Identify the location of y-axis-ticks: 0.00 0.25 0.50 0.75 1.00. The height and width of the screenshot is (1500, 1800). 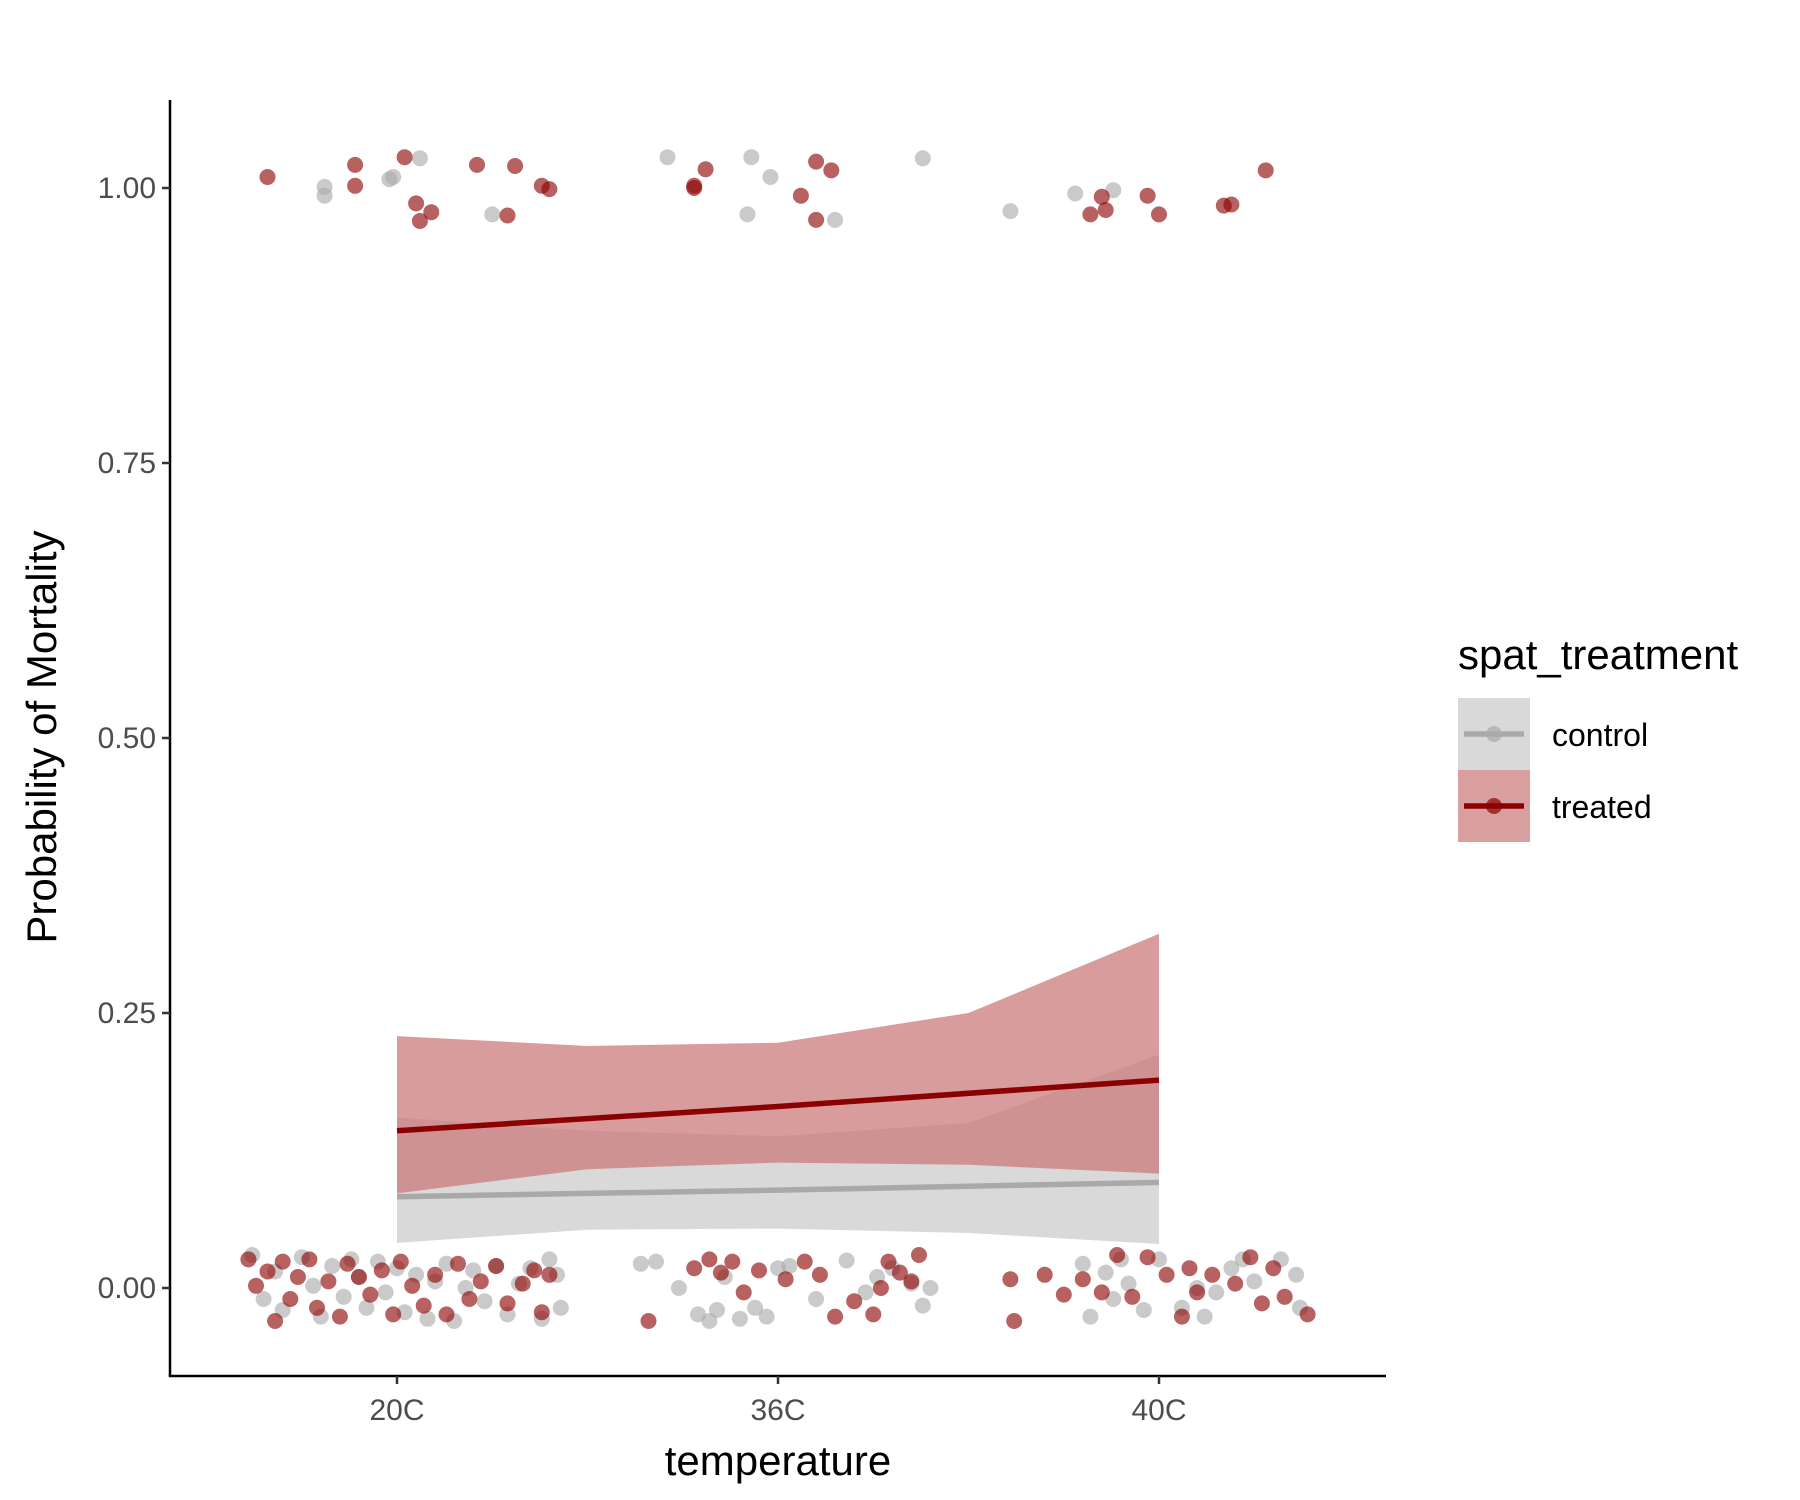
(134, 738).